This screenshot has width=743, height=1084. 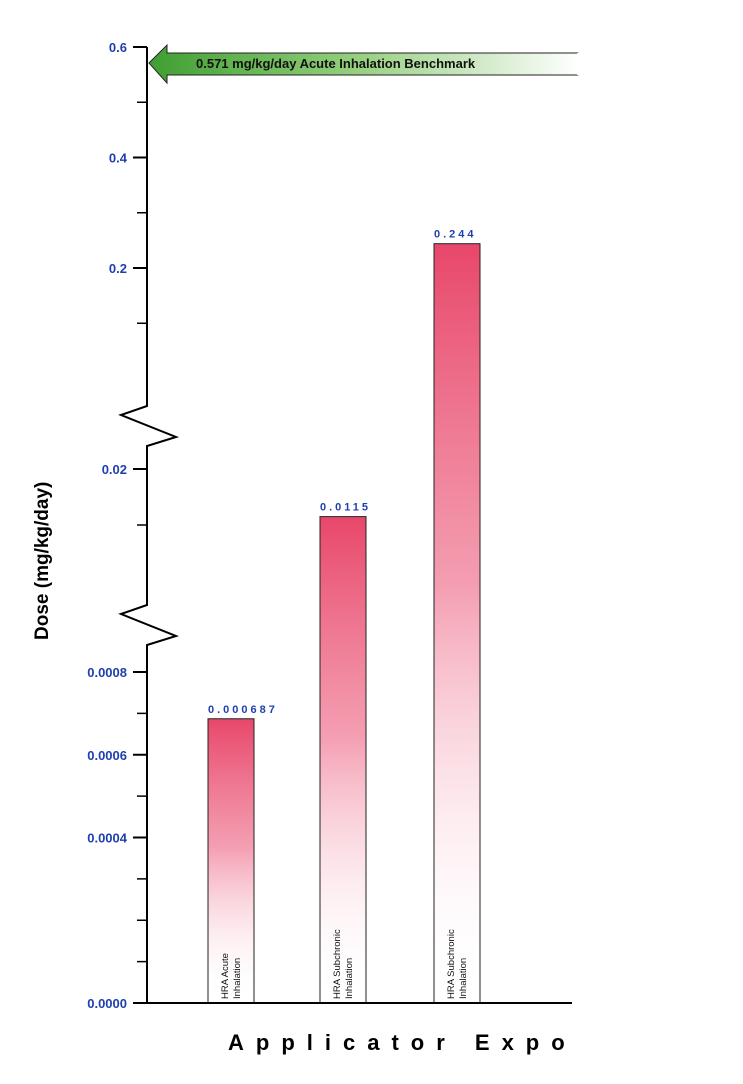 I want to click on y-tick-label: 0.0006, so click(x=107, y=755).